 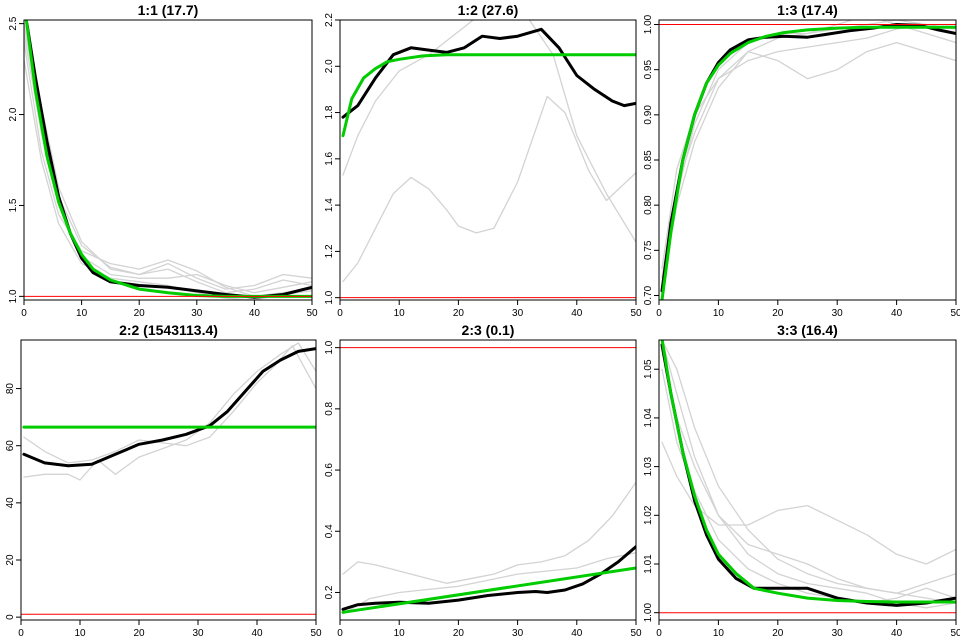 I want to click on y-tick-label: 0.85, so click(x=648, y=160).